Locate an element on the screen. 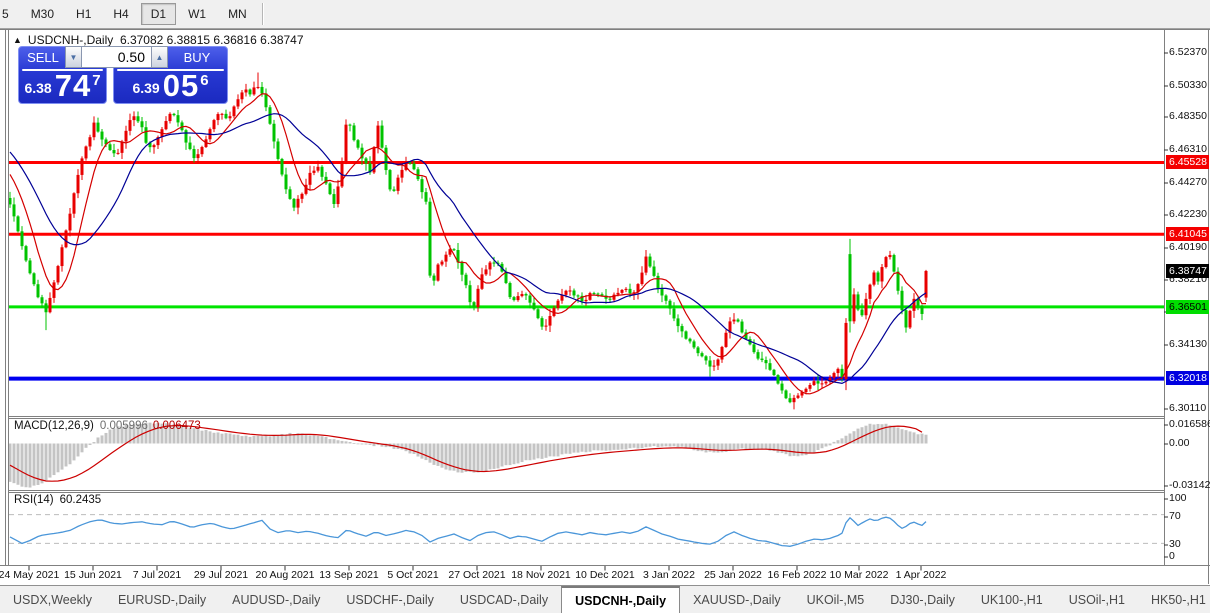 The width and height of the screenshot is (1210, 613). indicator-axis-label: 100 is located at coordinates (1178, 498).